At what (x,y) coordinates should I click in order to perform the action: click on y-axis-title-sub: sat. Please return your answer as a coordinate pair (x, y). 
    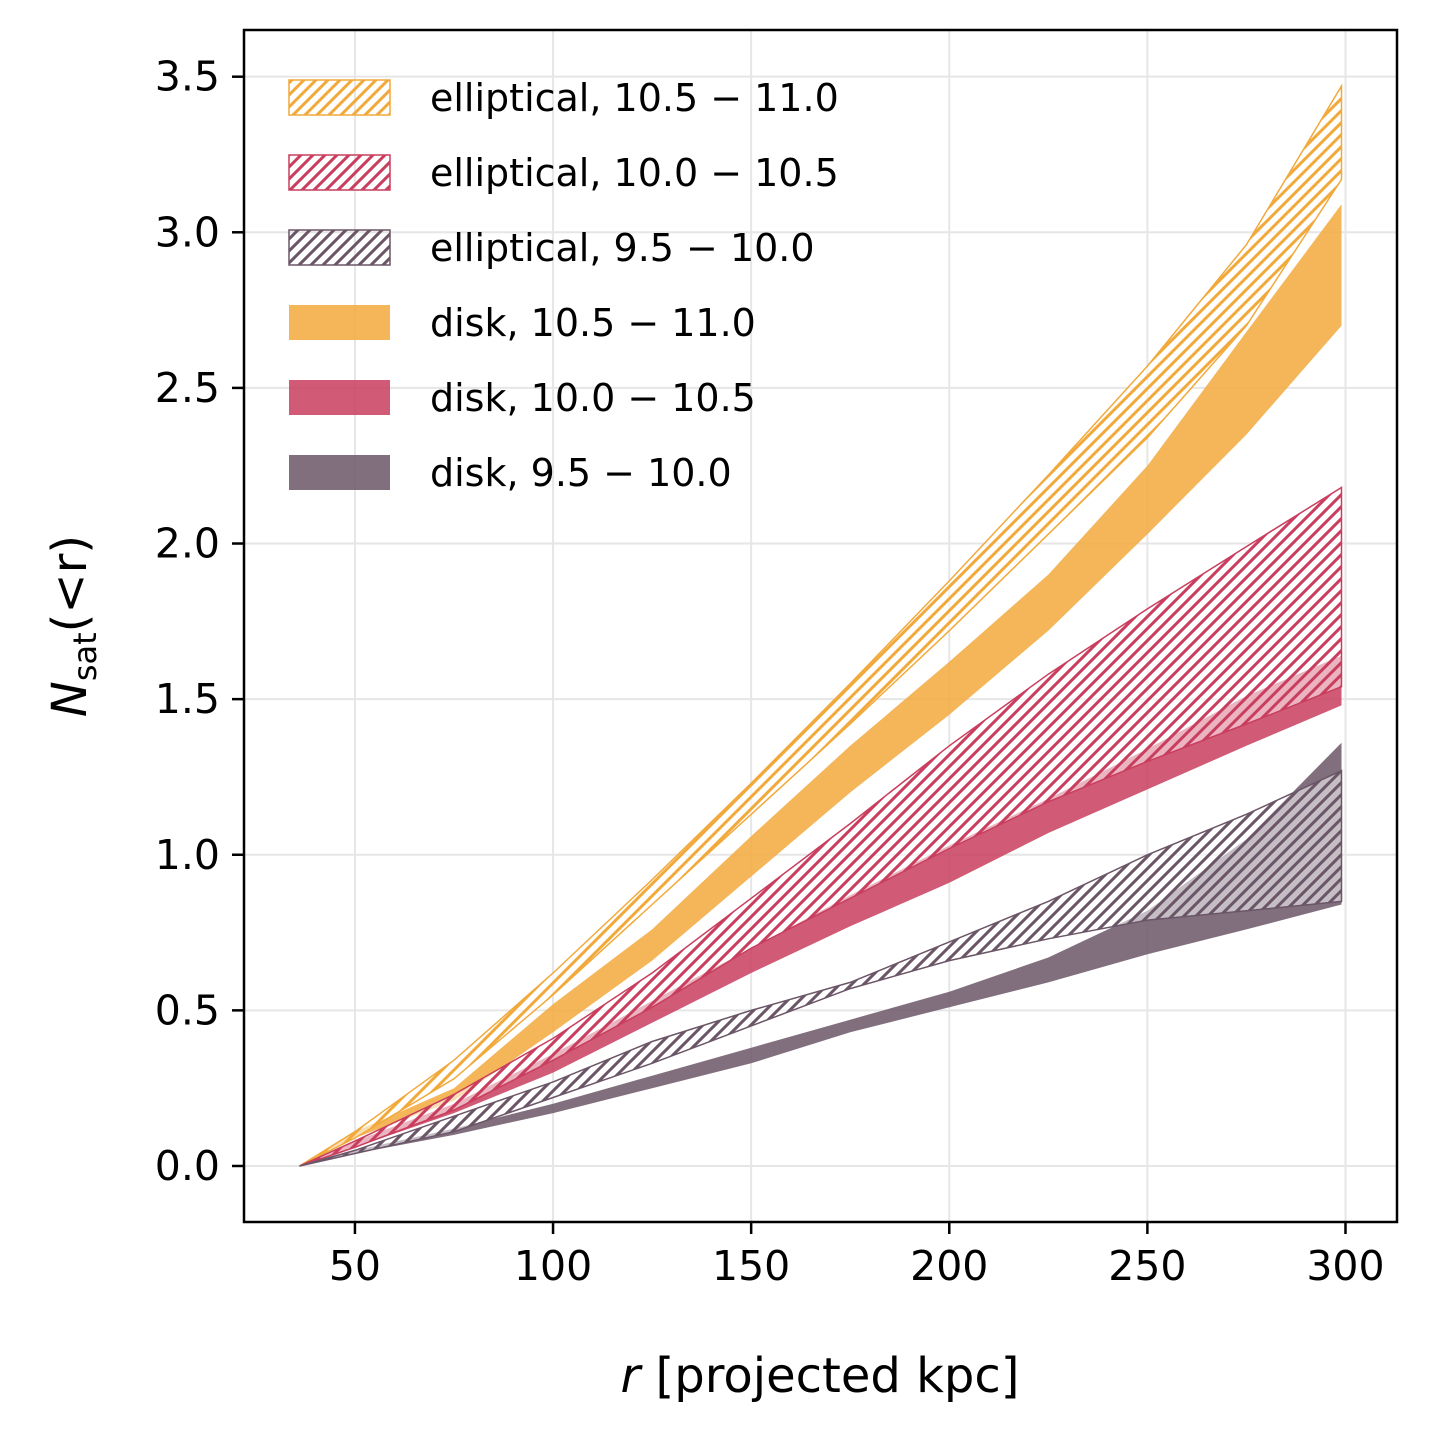
    Looking at the image, I should click on (85, 656).